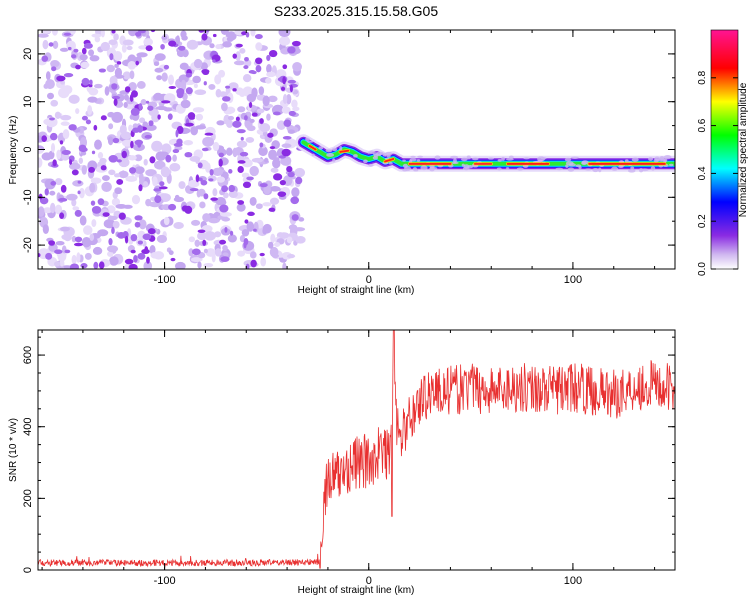 Image resolution: width=750 pixels, height=605 pixels. I want to click on snr-y-tick-label: 200, so click(28, 498).